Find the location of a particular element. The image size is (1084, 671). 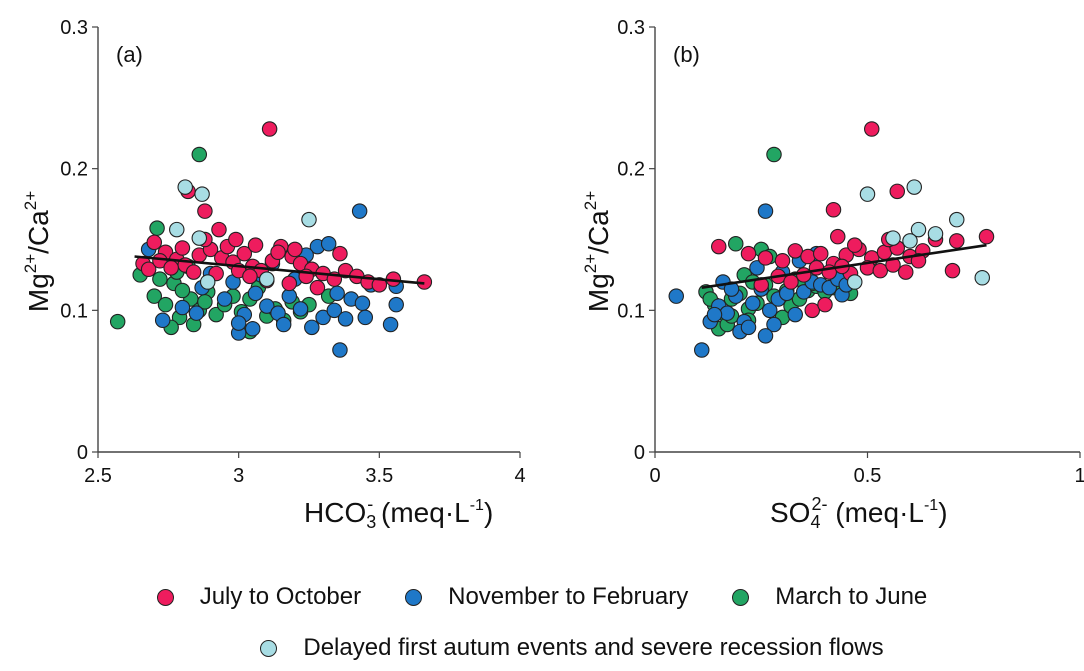

legend-item-march-june: March to June is located at coordinates (829, 597).